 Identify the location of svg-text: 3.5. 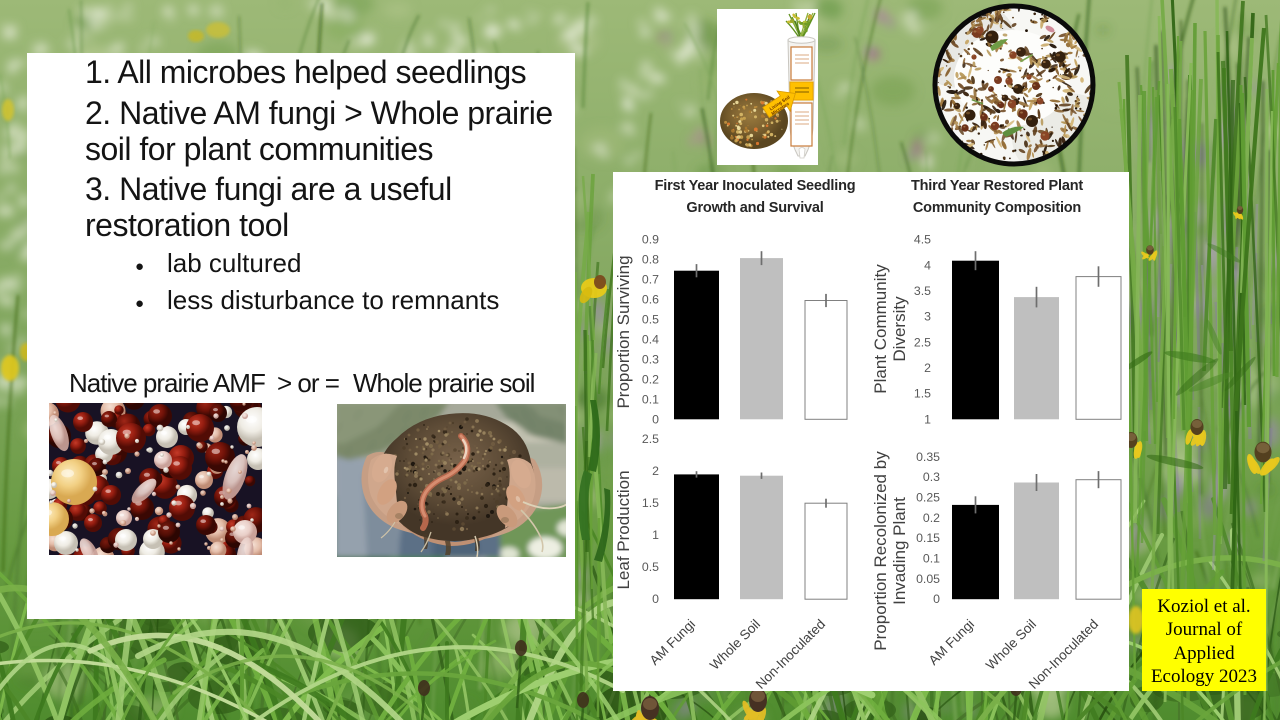
(922, 291).